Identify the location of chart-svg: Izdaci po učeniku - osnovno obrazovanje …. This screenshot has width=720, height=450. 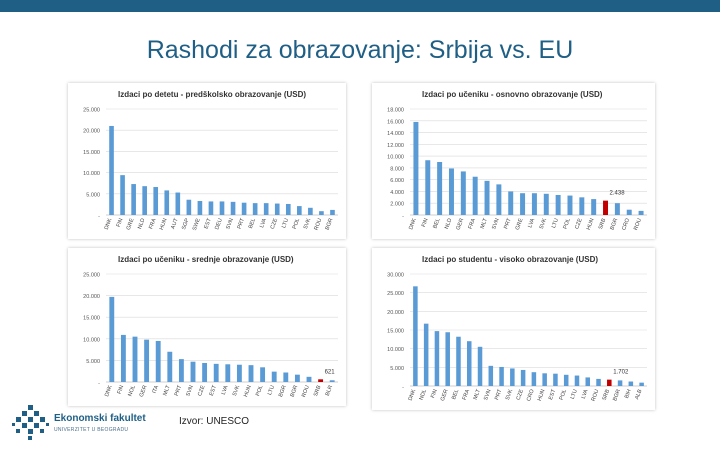
(517, 160).